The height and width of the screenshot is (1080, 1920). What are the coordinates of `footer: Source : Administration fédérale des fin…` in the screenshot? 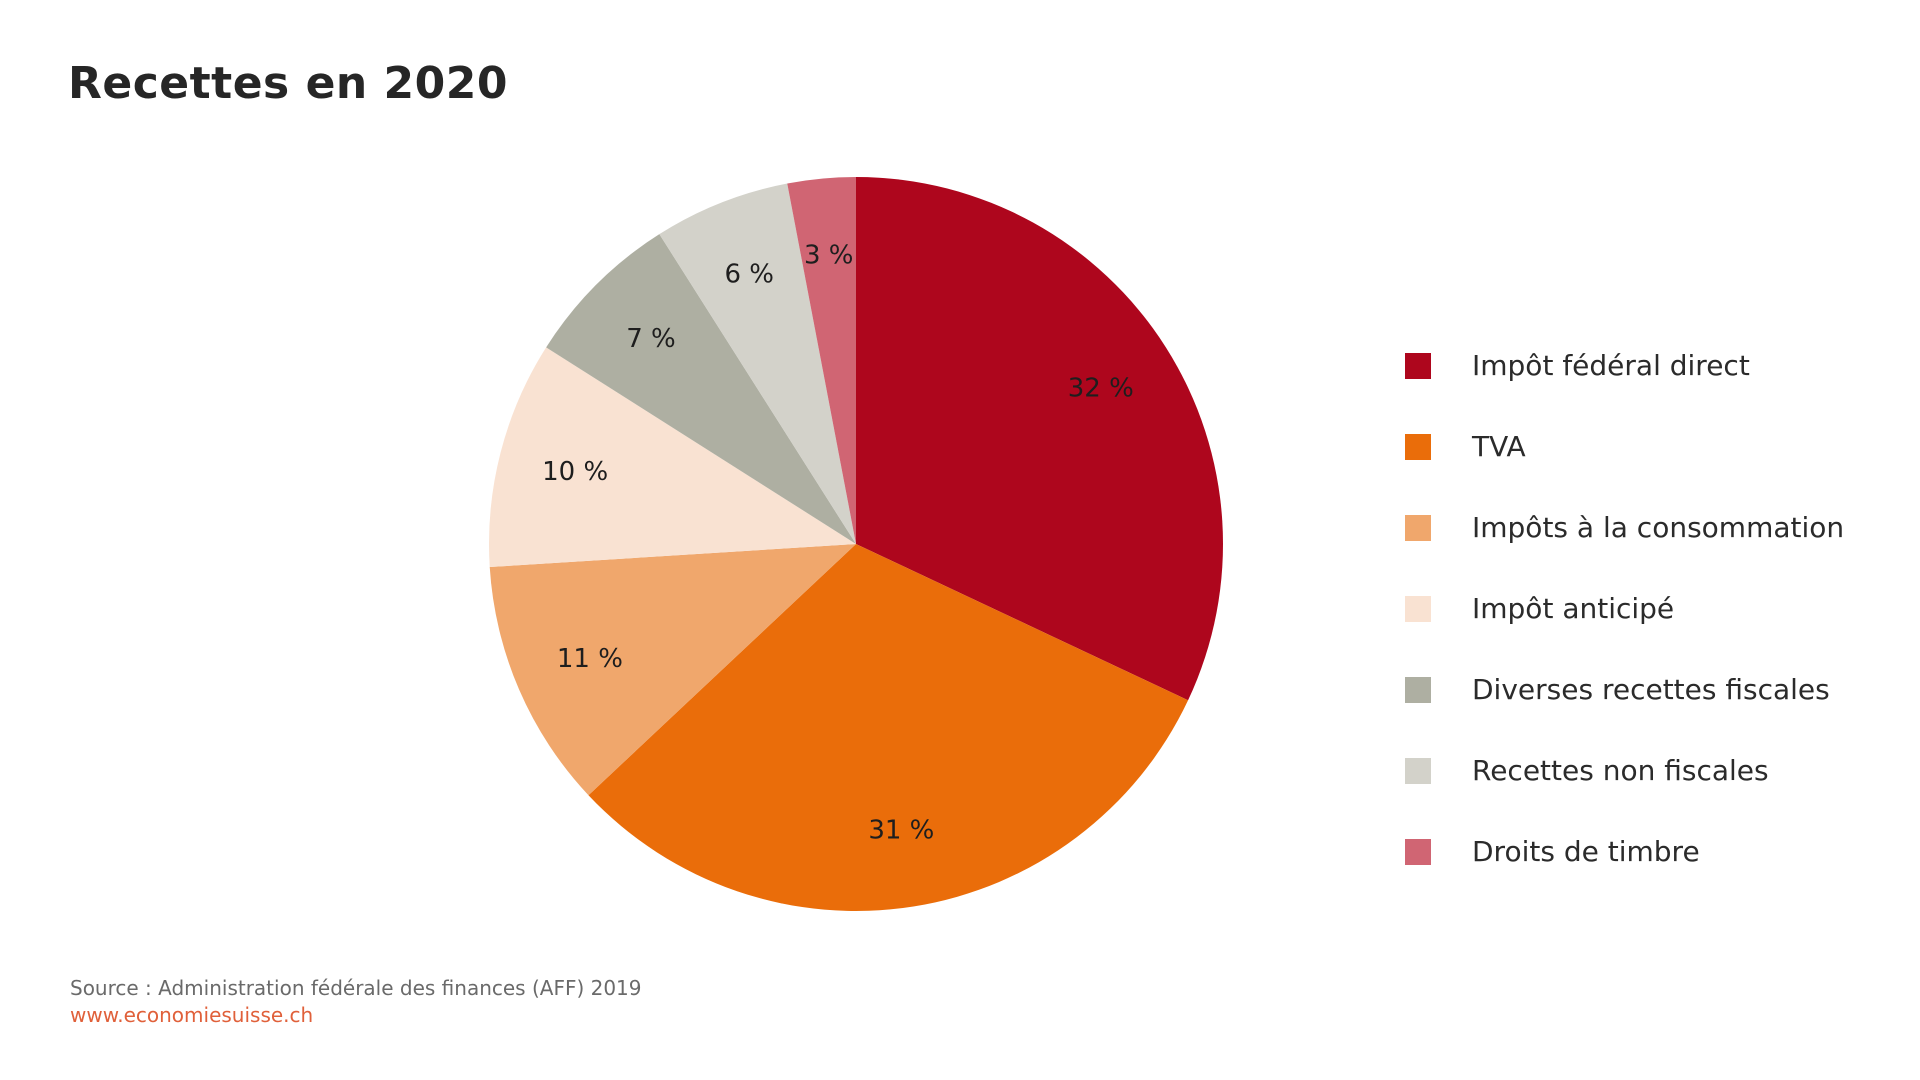 It's located at (356, 1002).